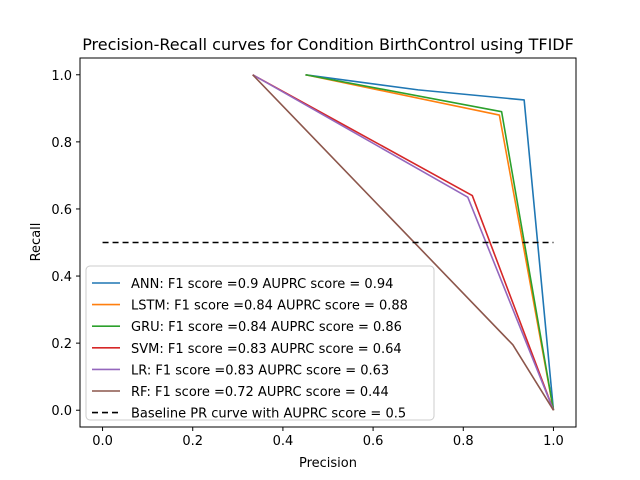 This screenshot has width=640, height=480. Describe the element at coordinates (269, 306) in the screenshot. I see `legend-label: LSTM: F1 score =0.84 AUPRC score = 0.88` at that location.